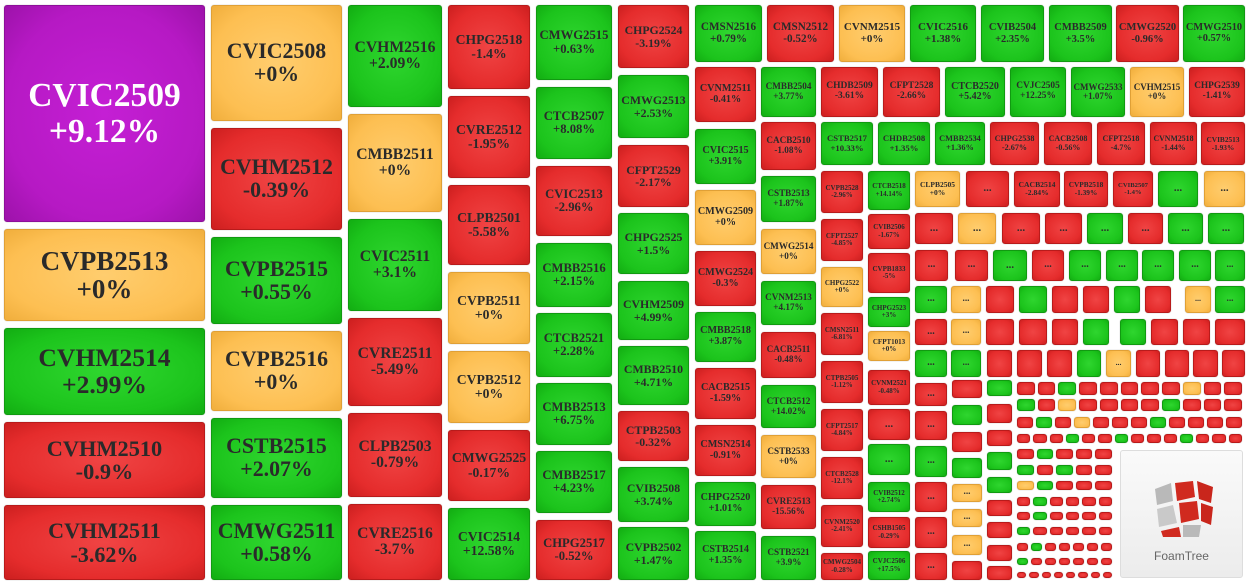 The height and width of the screenshot is (582, 1250). I want to click on tile: CACB2514 -2.84%, so click(1037, 189).